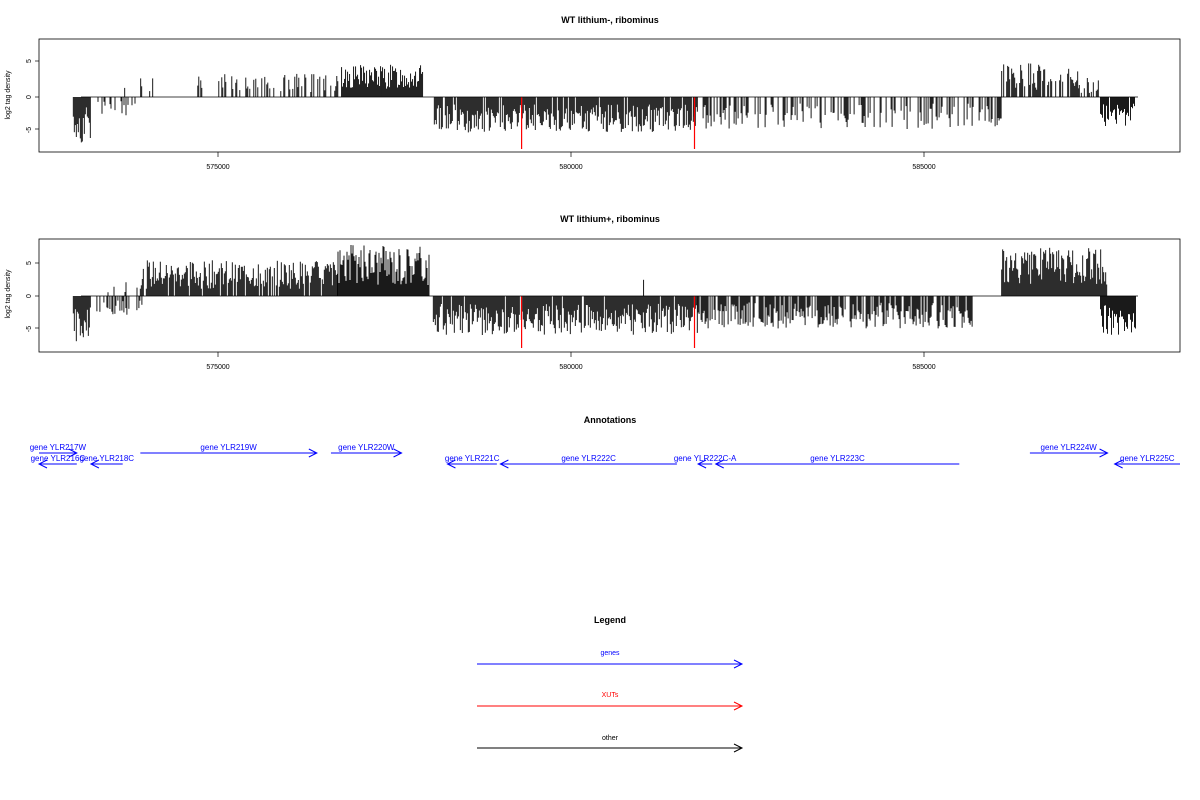  What do you see at coordinates (610, 20) in the screenshot?
I see `panel-title: WT lithium-, ribominus` at bounding box center [610, 20].